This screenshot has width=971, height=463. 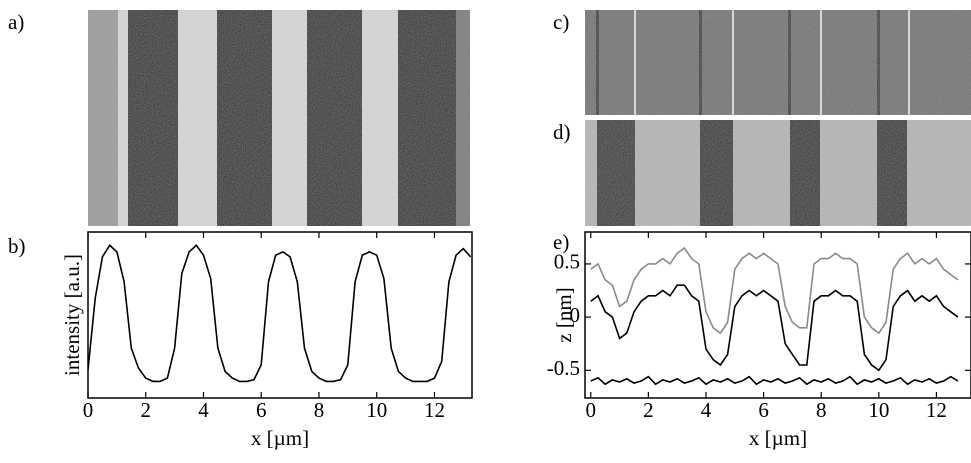 I want to click on panel-label: c), so click(x=561, y=22).